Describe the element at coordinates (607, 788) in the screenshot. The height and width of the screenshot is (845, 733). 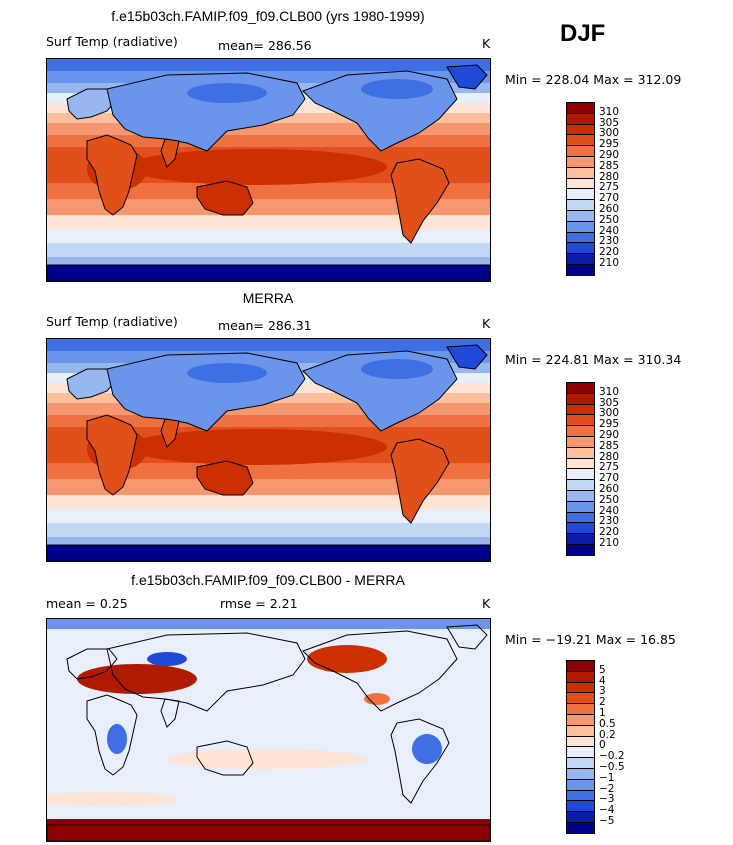
I see `colorbar-tick-label: −2` at that location.